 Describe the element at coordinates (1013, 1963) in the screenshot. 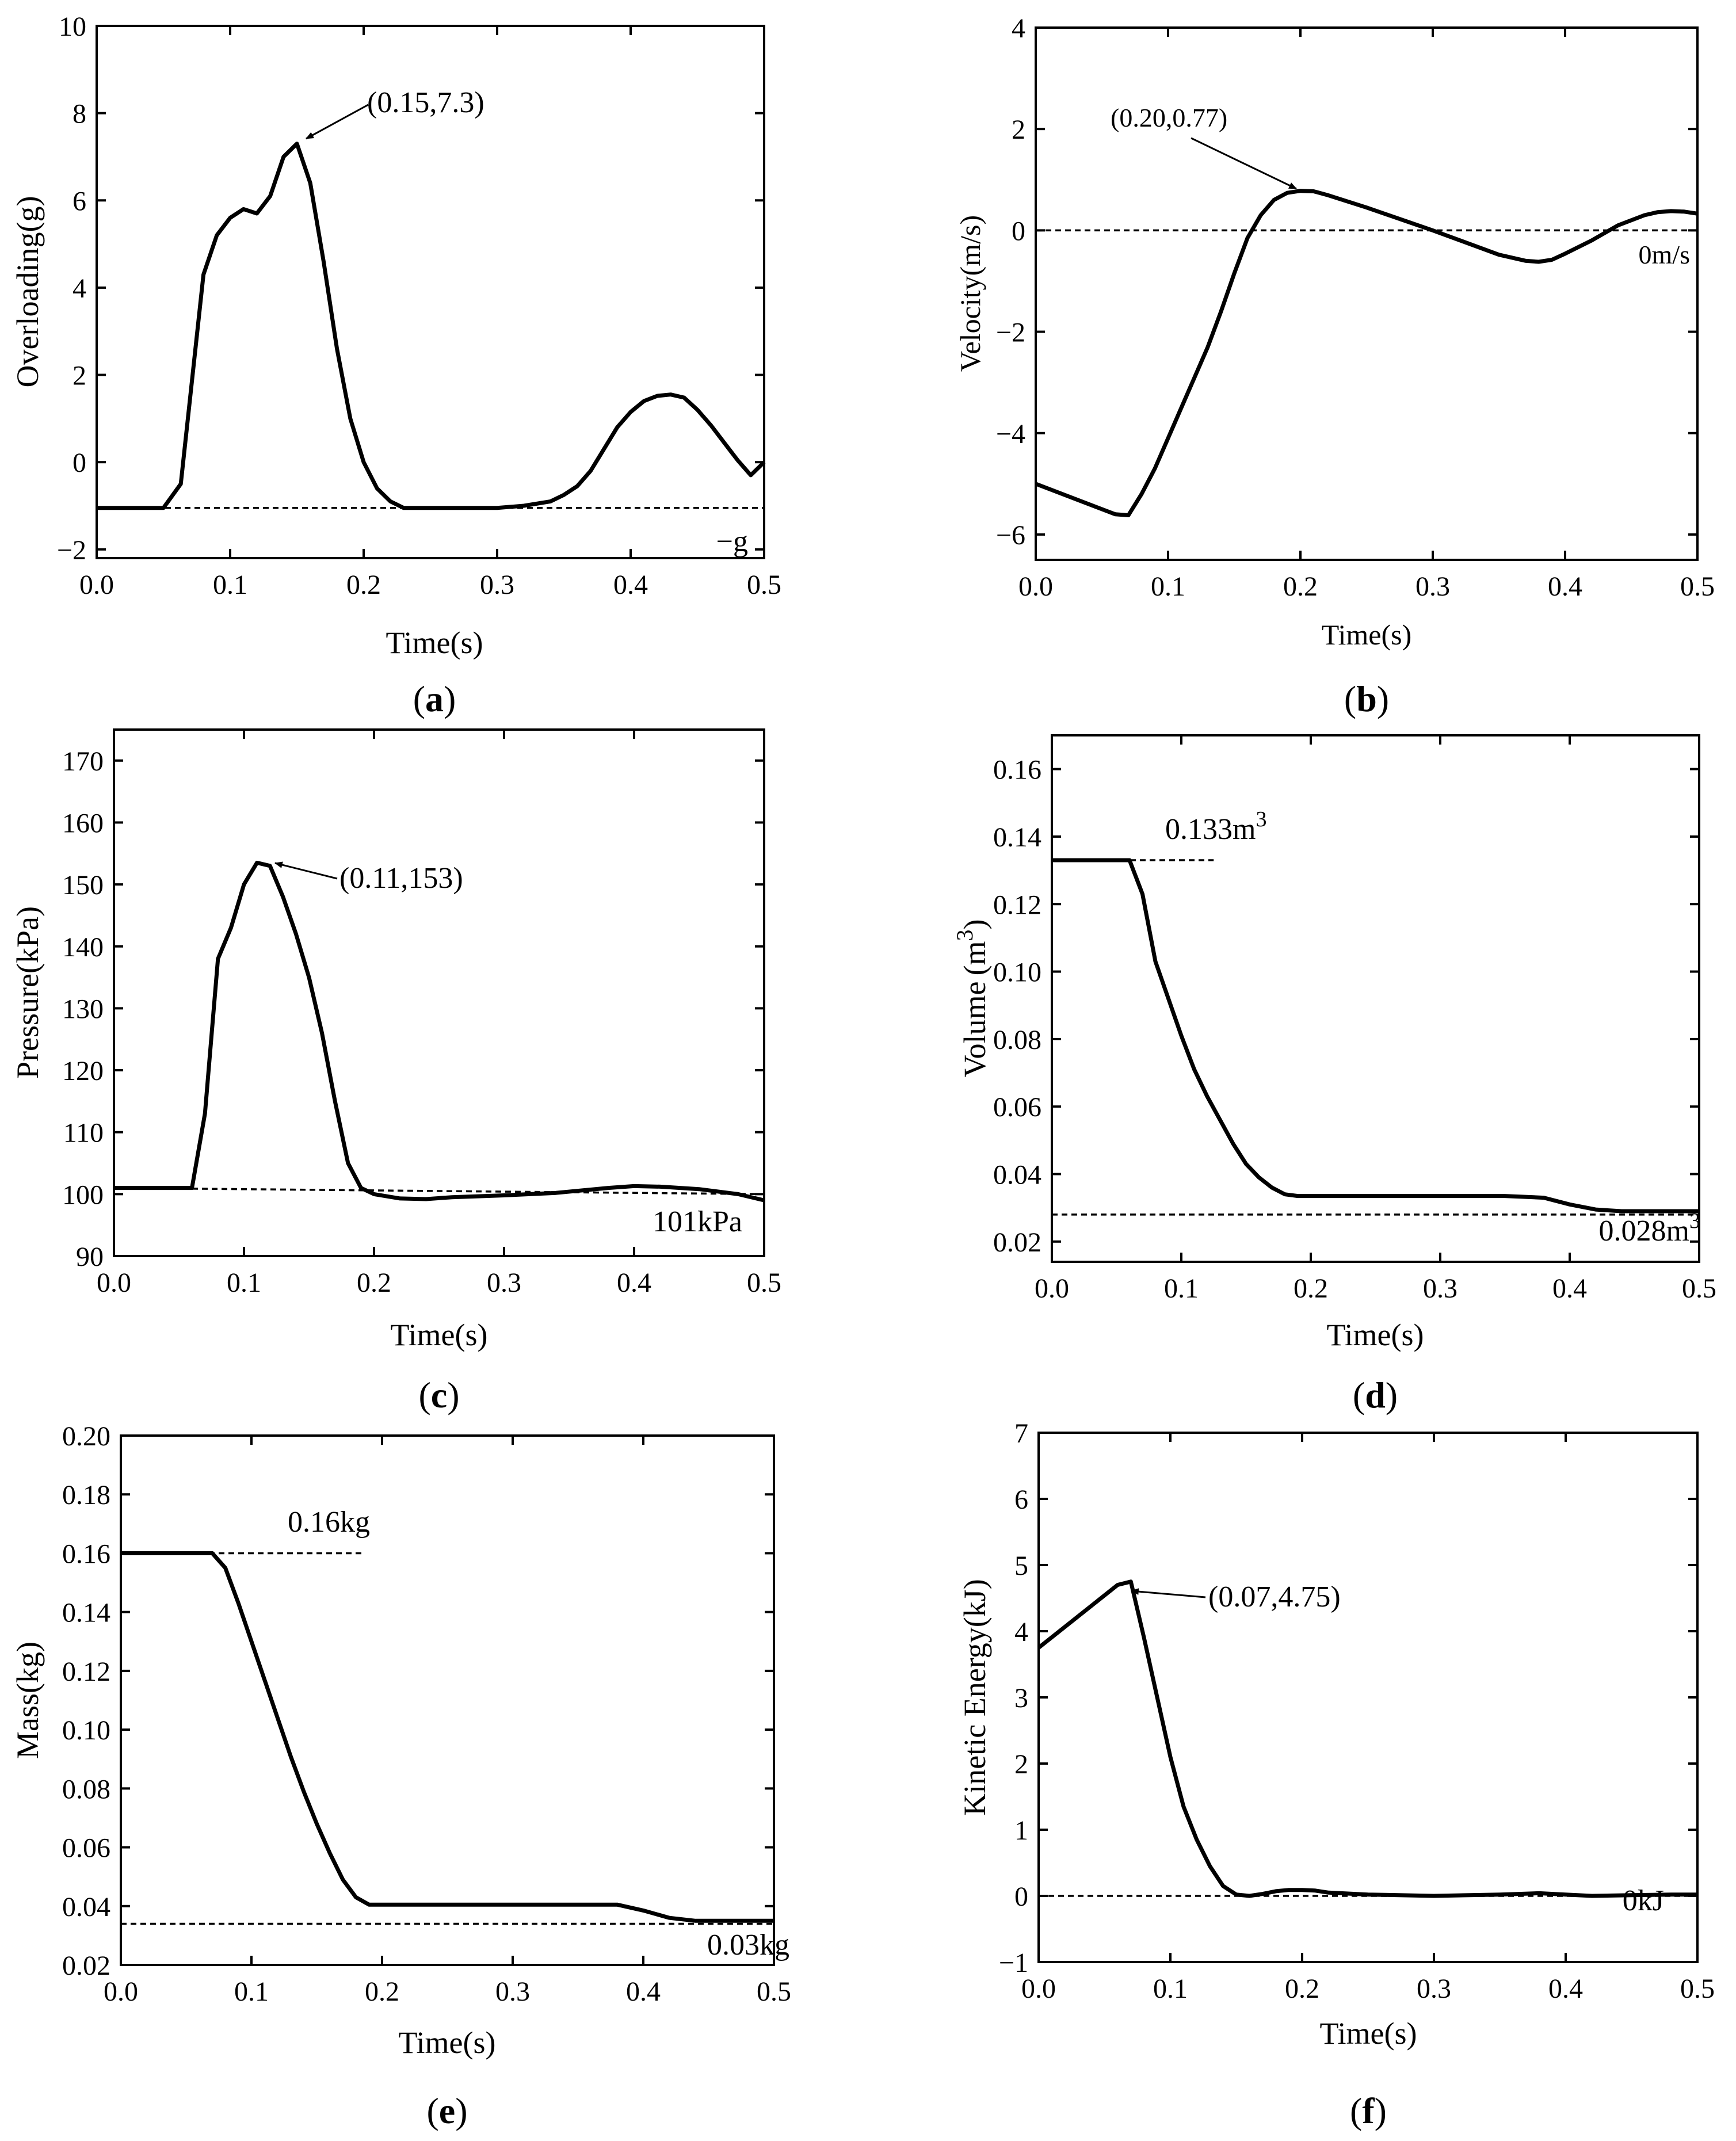

I see `y-tick-label: −1` at that location.